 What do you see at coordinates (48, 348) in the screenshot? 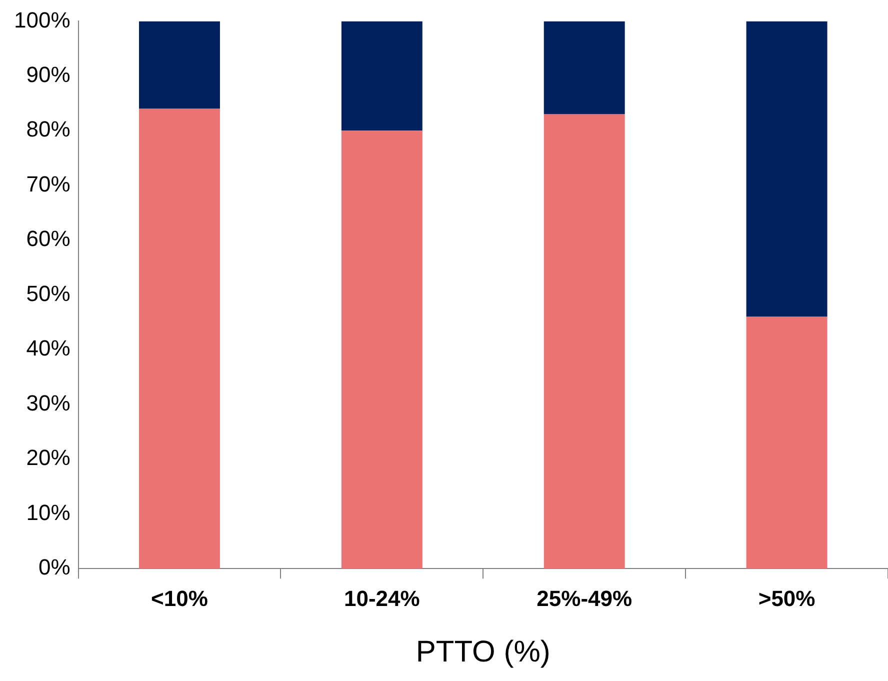
I see `y-tick-label: 40%` at bounding box center [48, 348].